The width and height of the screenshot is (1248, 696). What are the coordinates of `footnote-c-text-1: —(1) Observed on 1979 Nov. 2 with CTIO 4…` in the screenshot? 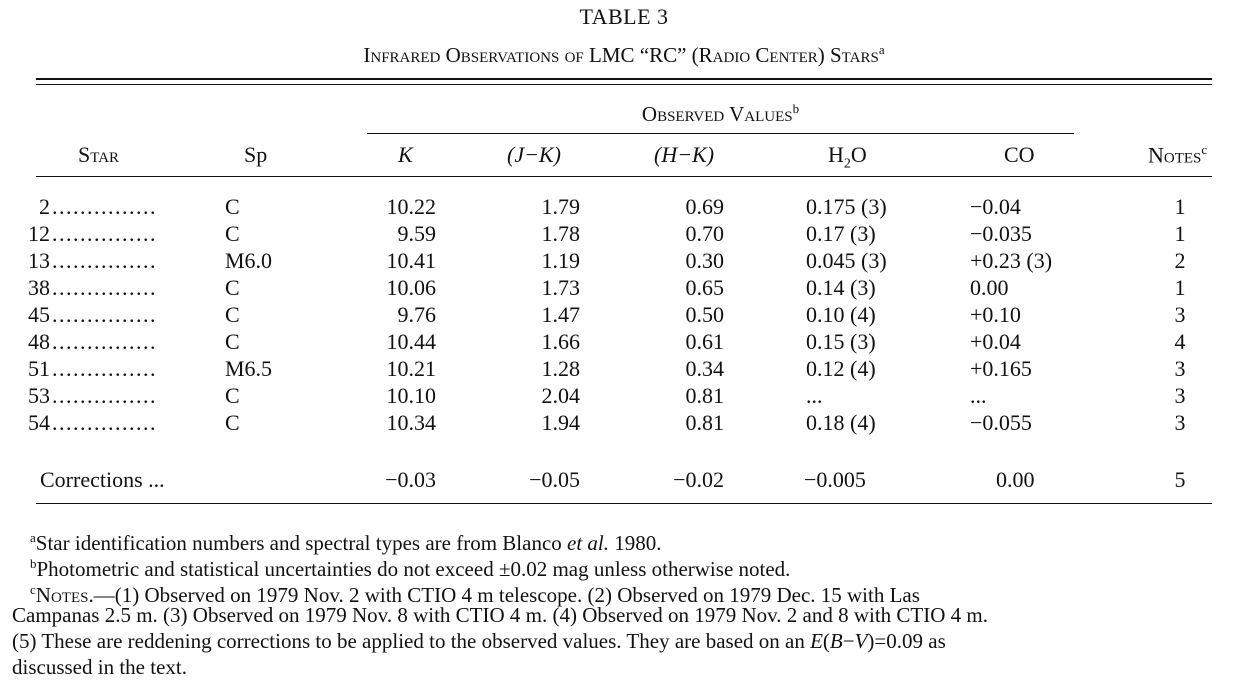 It's located at (506, 595).